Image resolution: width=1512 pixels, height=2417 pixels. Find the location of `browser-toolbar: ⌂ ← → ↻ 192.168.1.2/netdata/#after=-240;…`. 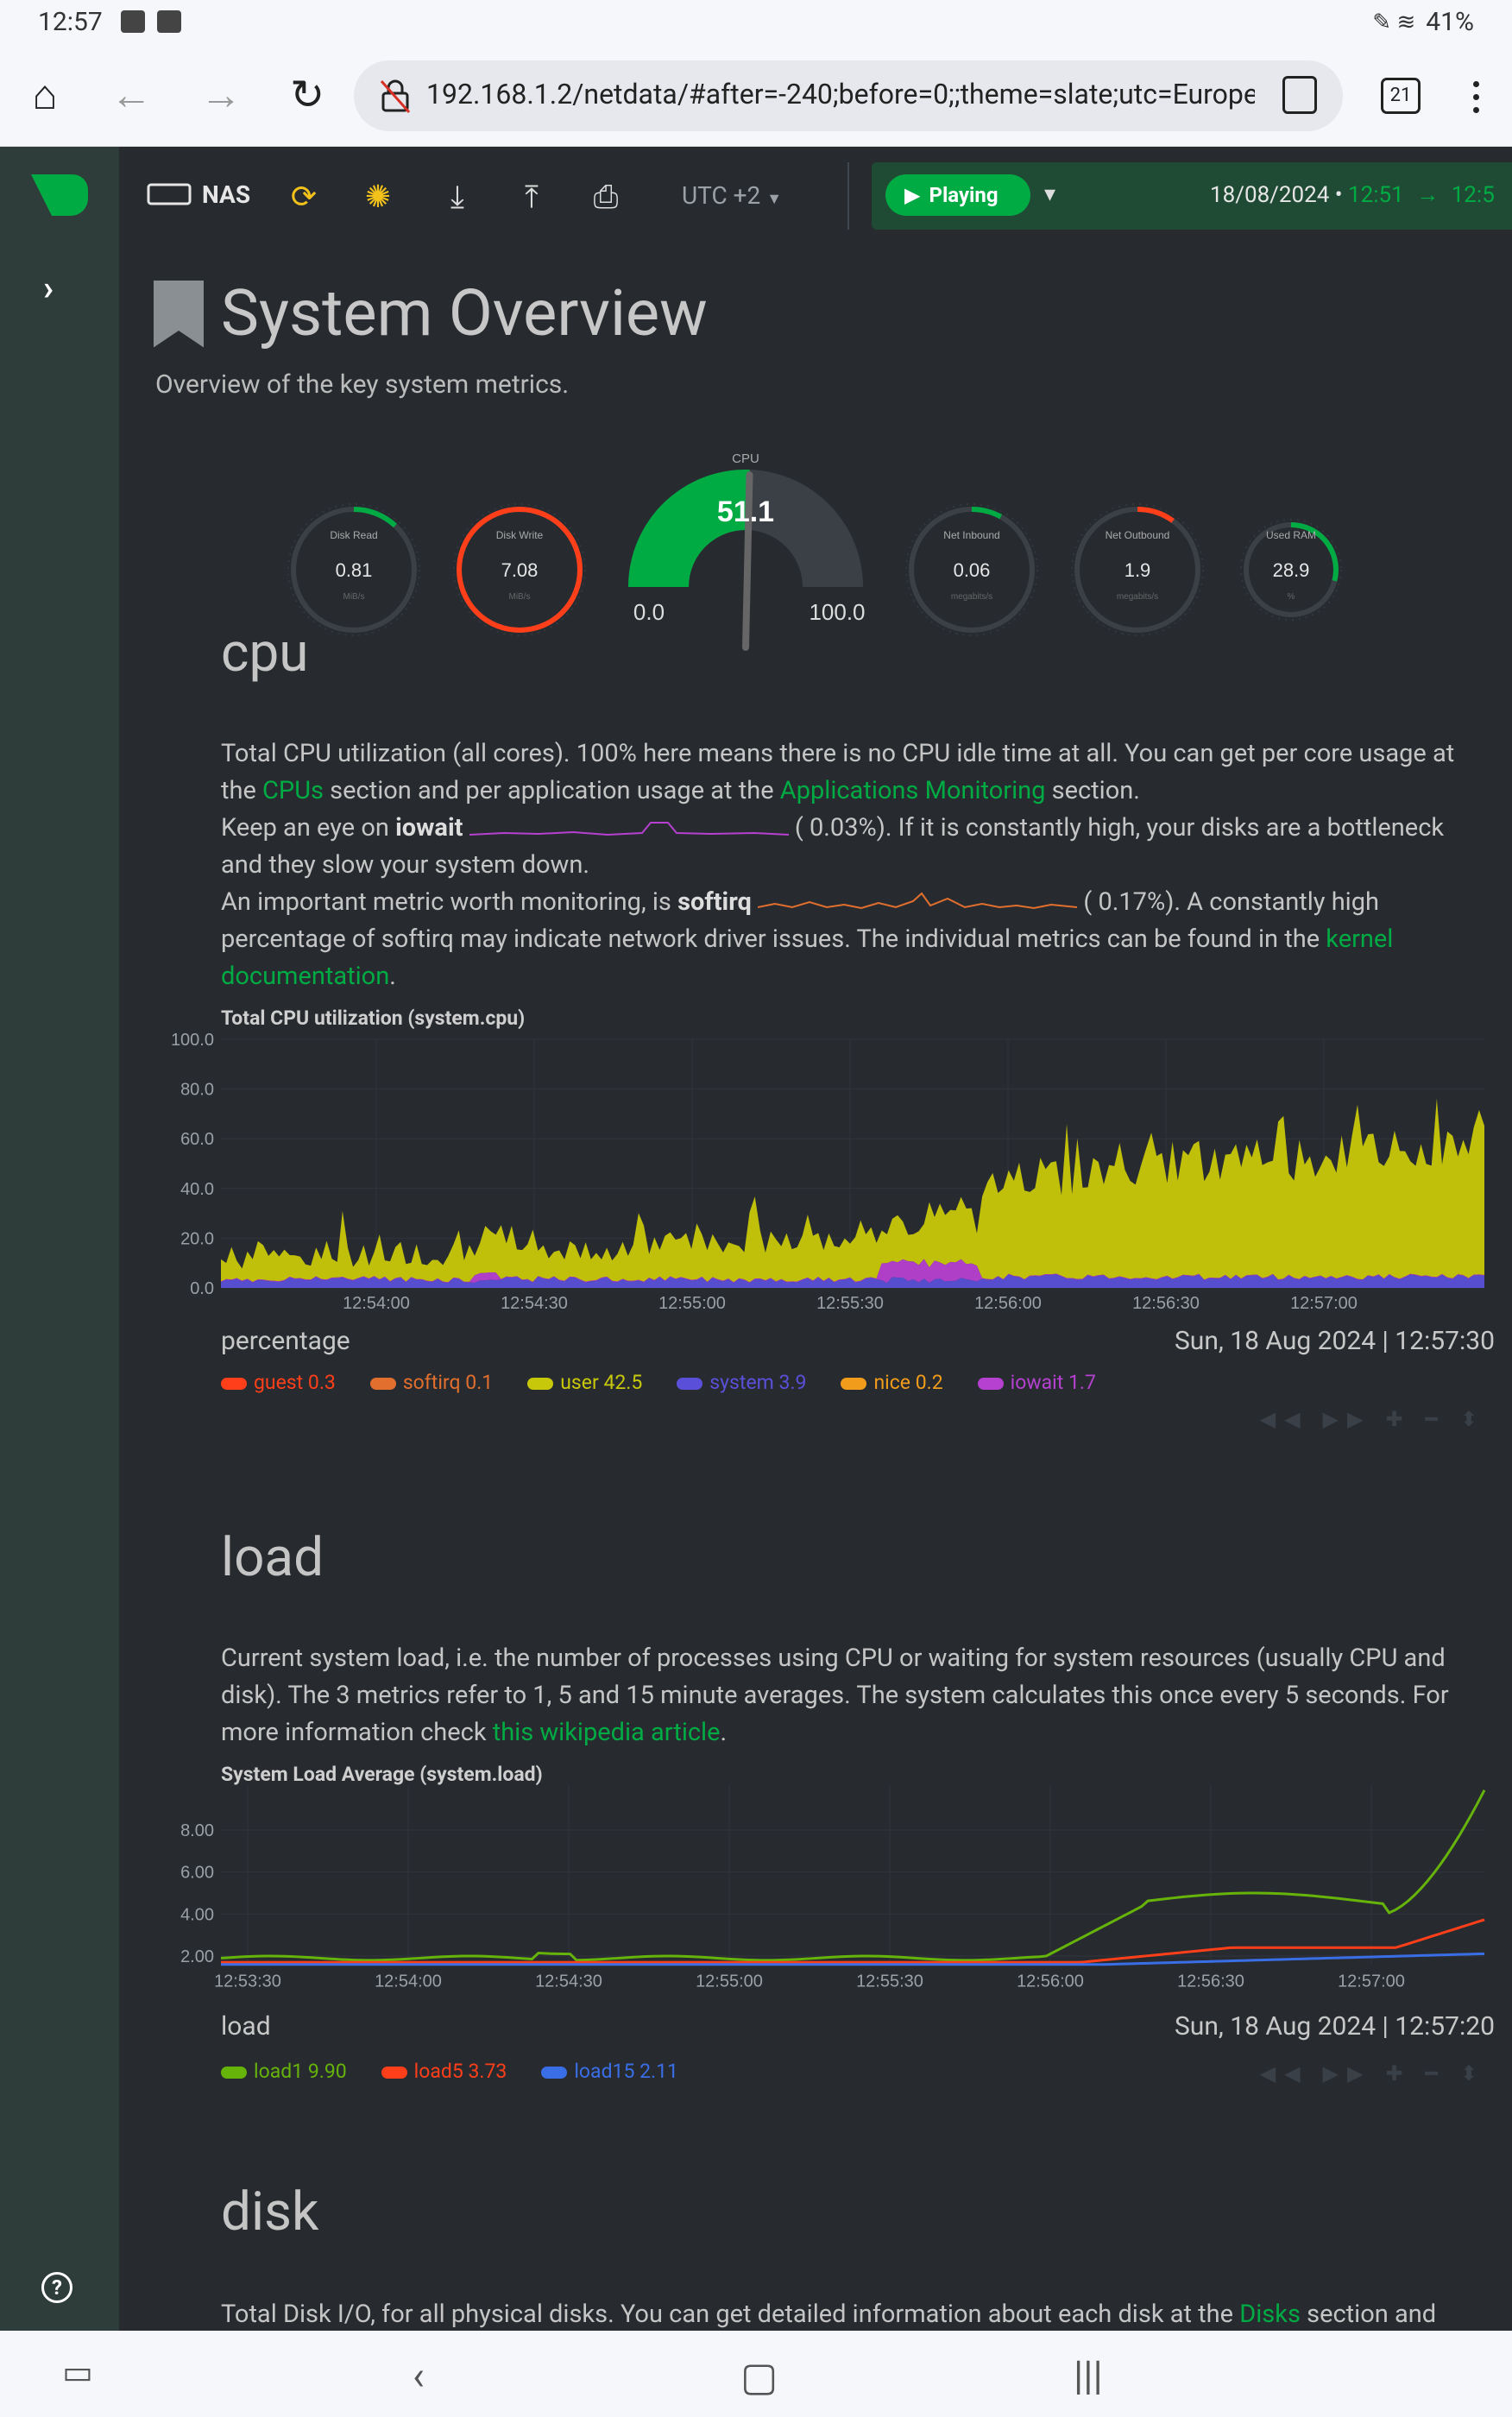

browser-toolbar: ⌂ ← → ↻ 192.168.1.2/netdata/#after=-240;… is located at coordinates (756, 96).